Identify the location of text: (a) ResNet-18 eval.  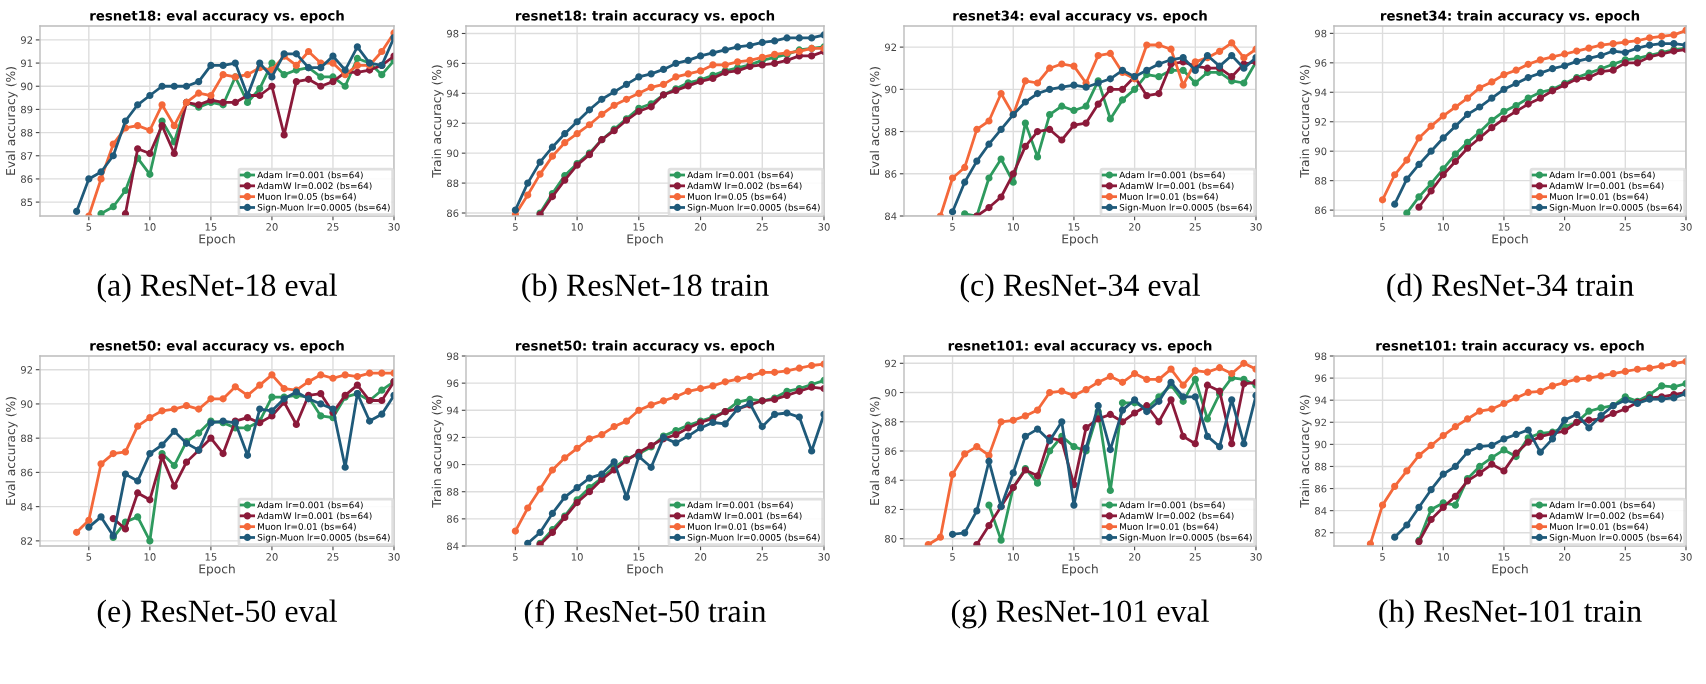
(217, 288).